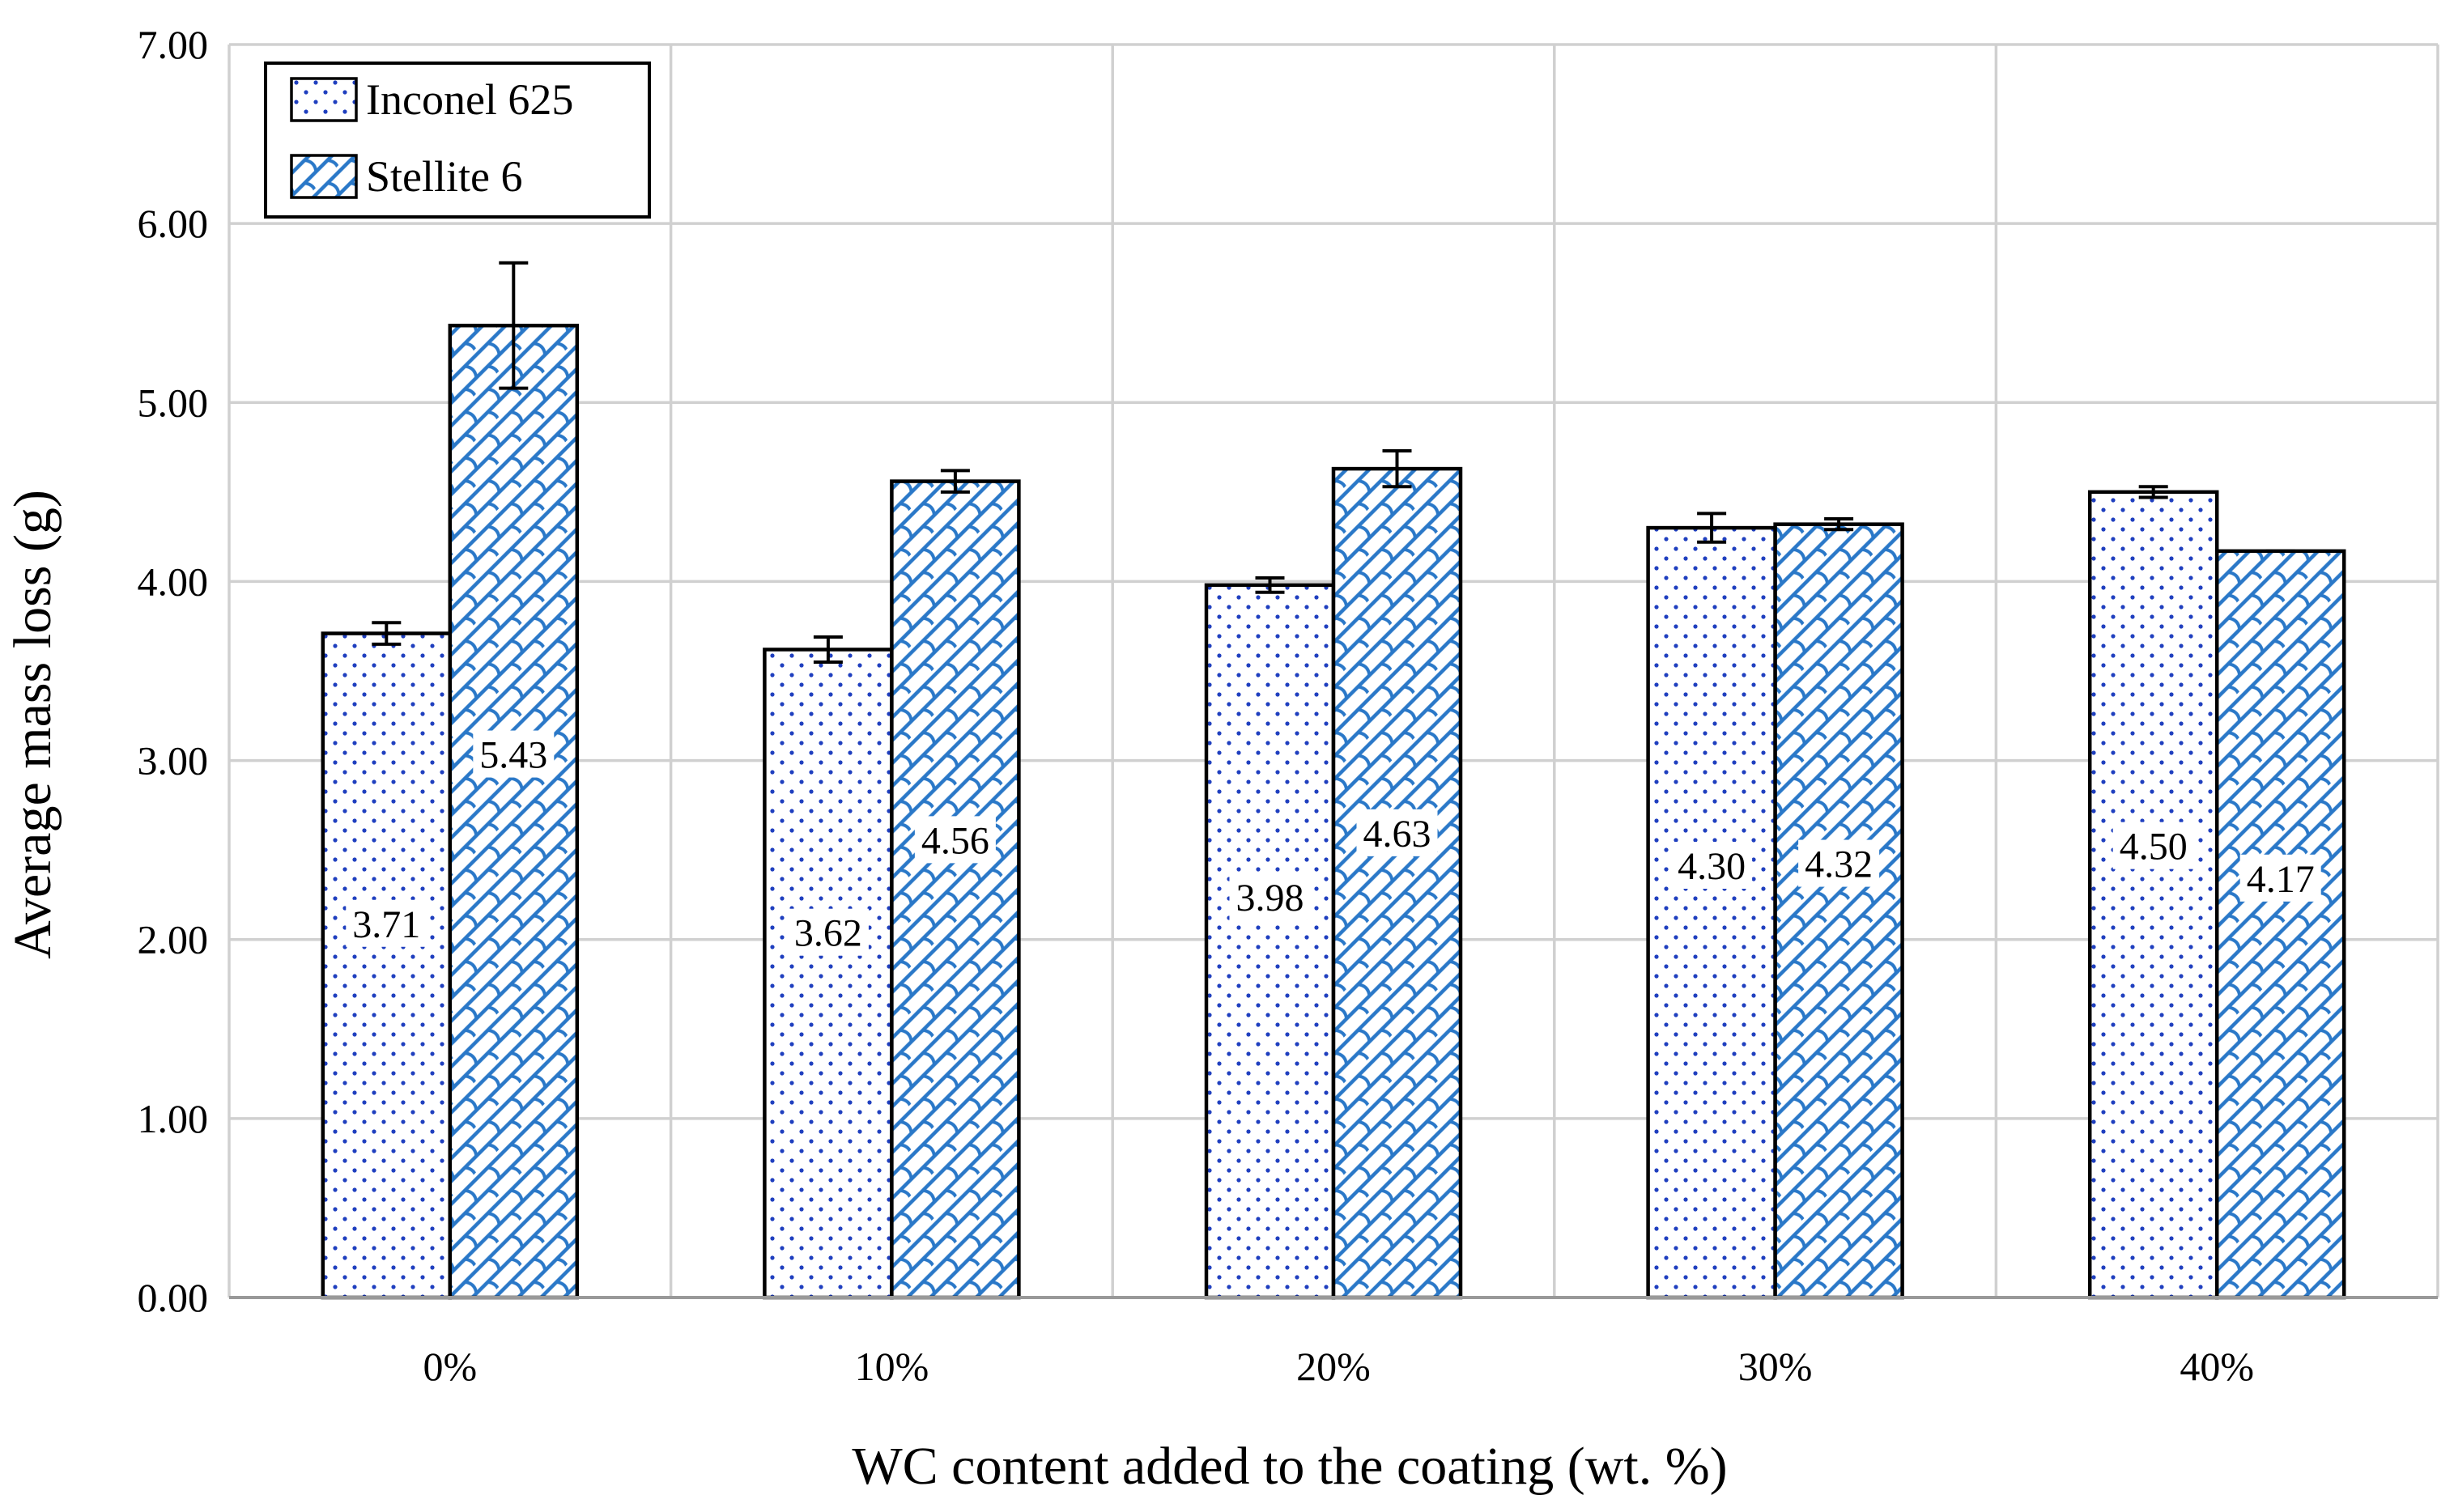  Describe the element at coordinates (444, 176) in the screenshot. I see `legend-label-stellite-6: Stellite 6` at that location.